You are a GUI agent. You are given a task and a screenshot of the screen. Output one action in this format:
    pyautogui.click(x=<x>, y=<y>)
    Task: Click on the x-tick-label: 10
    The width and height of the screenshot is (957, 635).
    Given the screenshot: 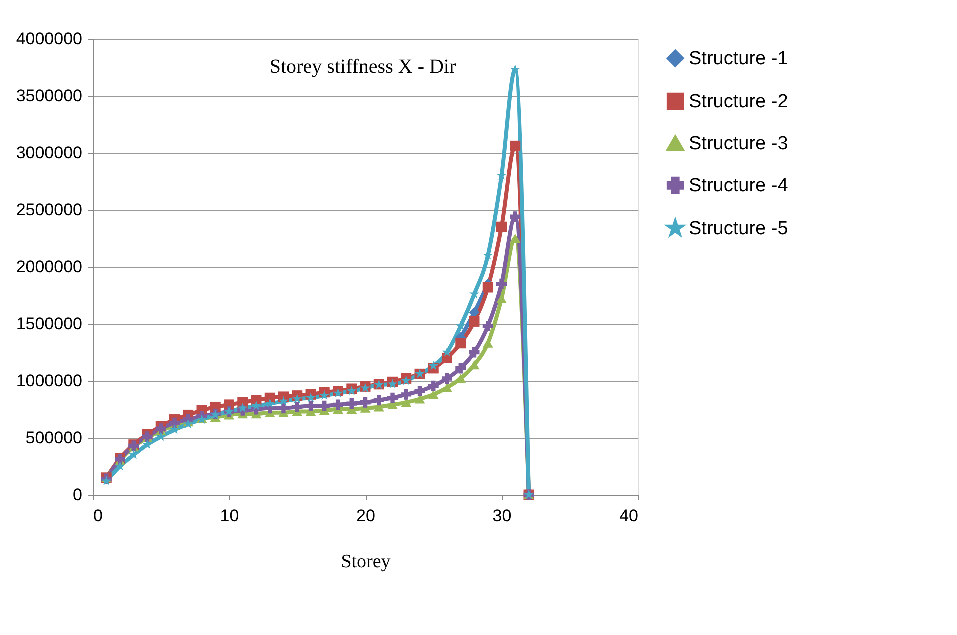 What is the action you would take?
    pyautogui.click(x=230, y=516)
    